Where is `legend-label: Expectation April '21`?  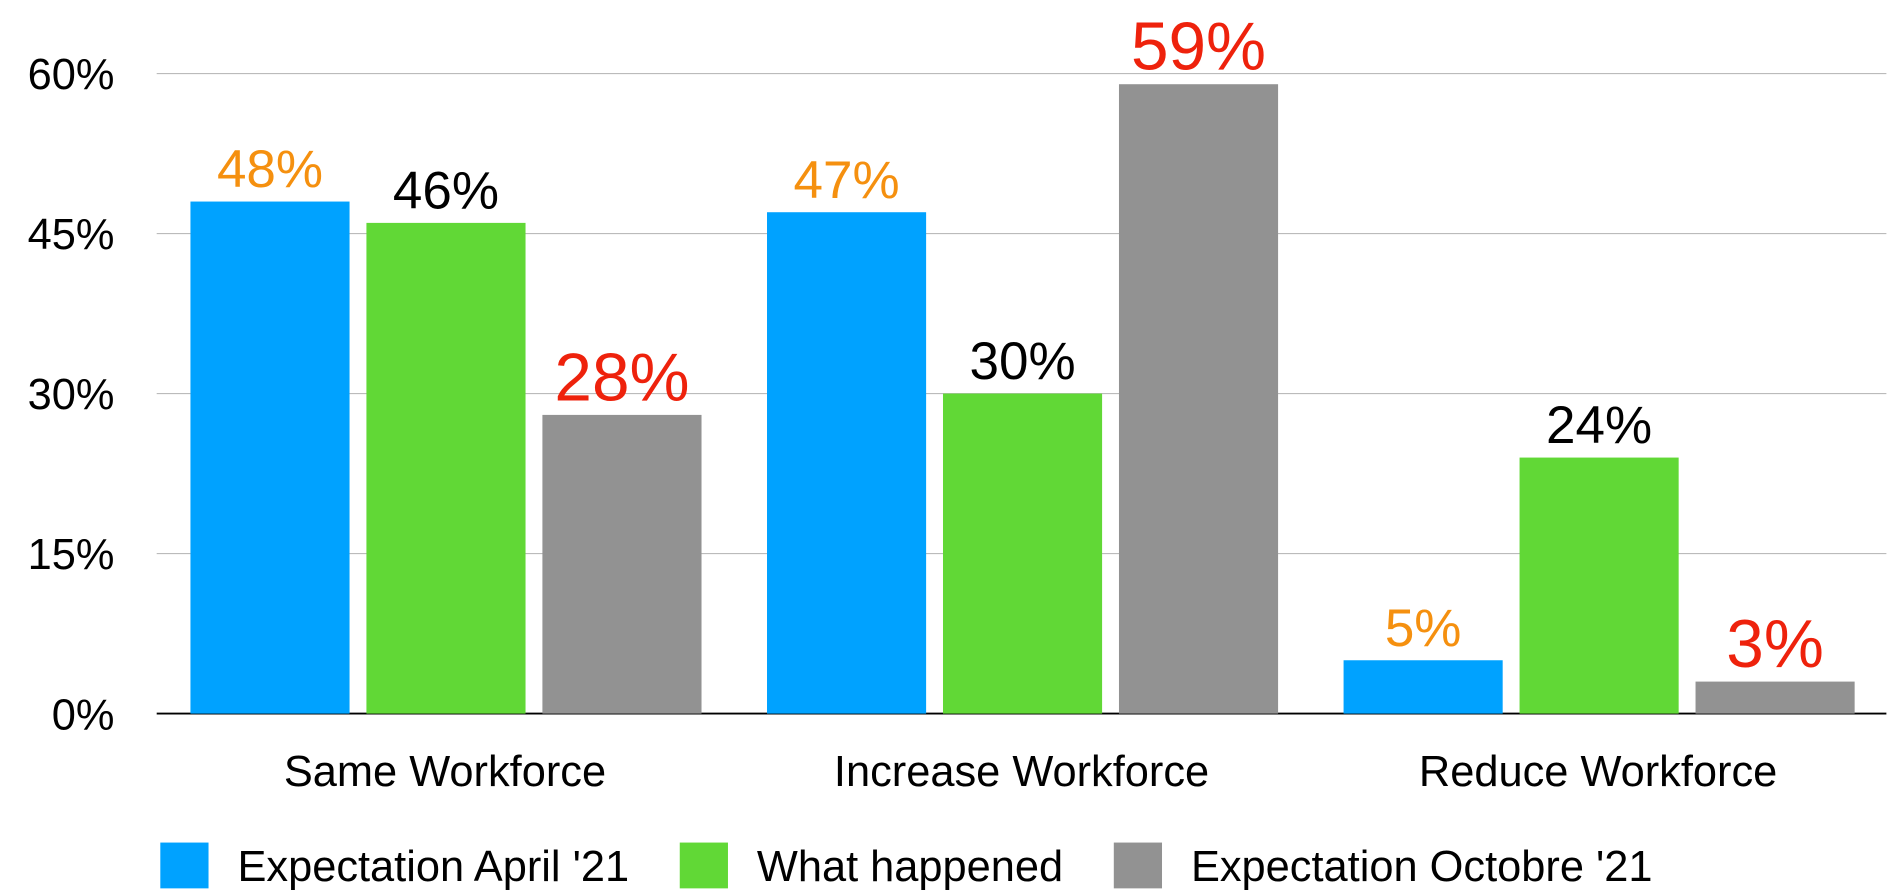
legend-label: Expectation April '21 is located at coordinates (433, 867).